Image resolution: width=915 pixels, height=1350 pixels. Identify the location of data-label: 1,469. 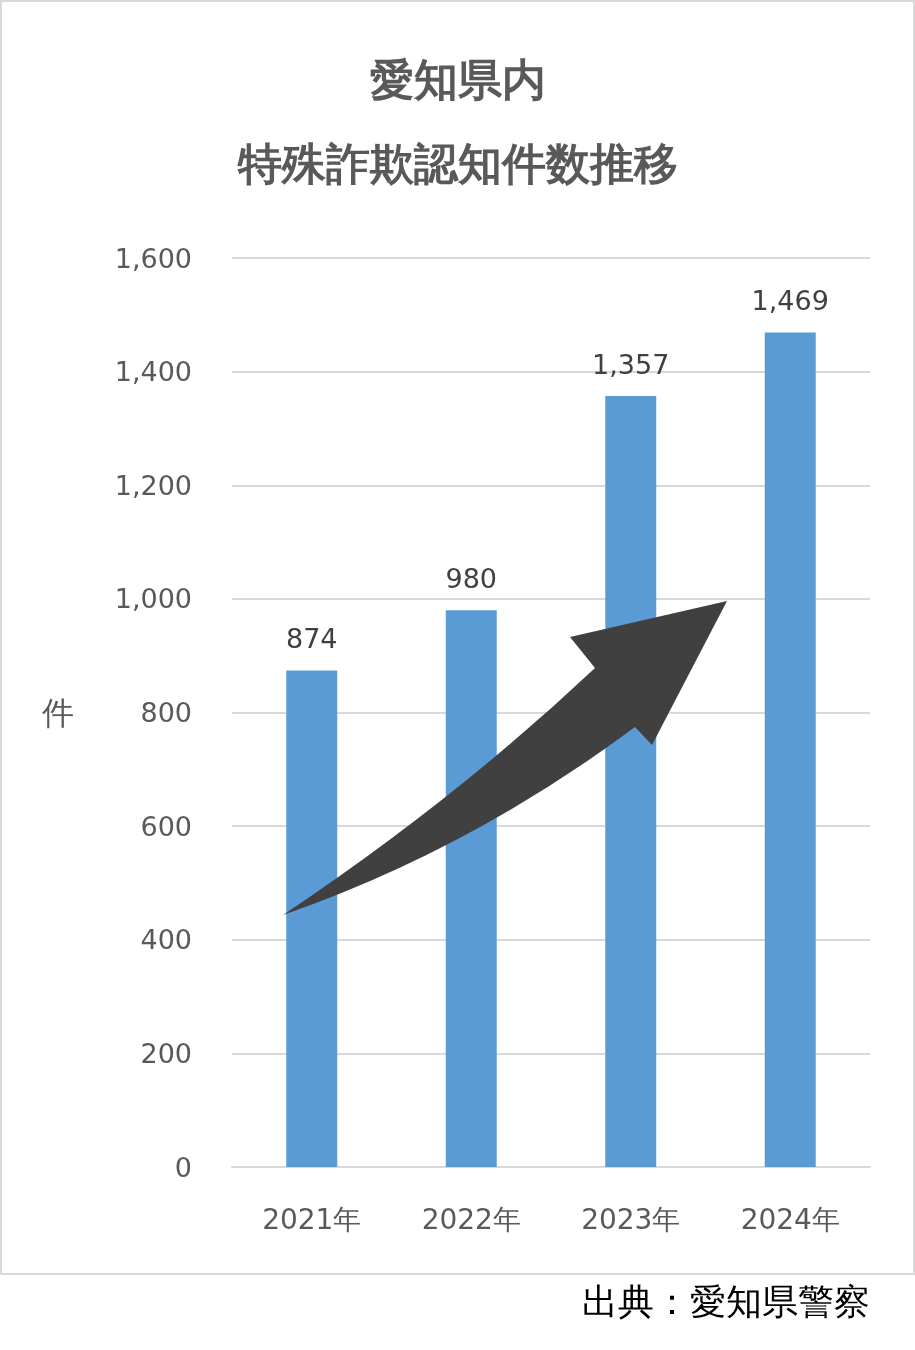
(790, 301).